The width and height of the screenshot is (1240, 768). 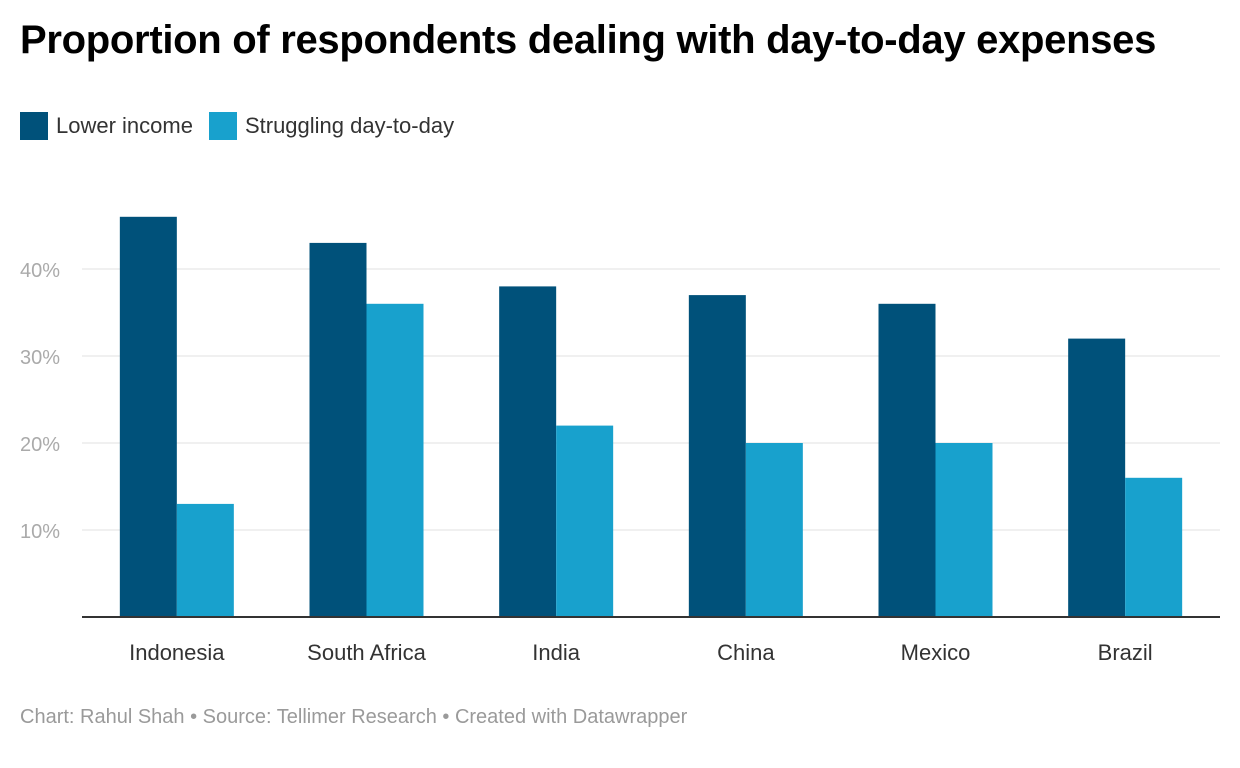 What do you see at coordinates (177, 652) in the screenshot?
I see `x-category-label: Indonesia` at bounding box center [177, 652].